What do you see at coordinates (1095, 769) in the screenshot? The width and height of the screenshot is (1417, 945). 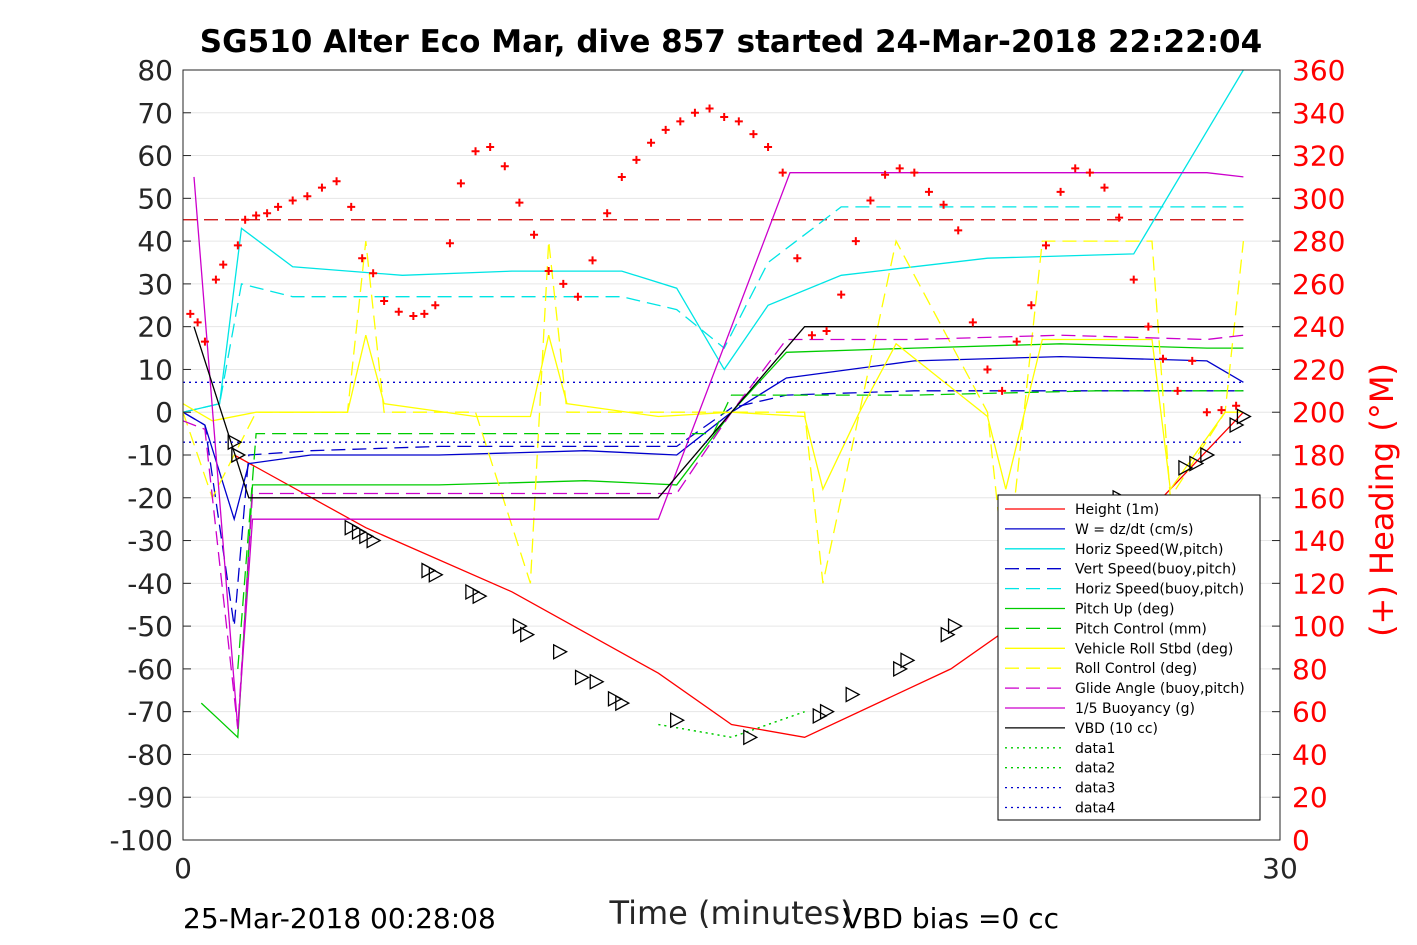 I see `legend-label: data2` at bounding box center [1095, 769].